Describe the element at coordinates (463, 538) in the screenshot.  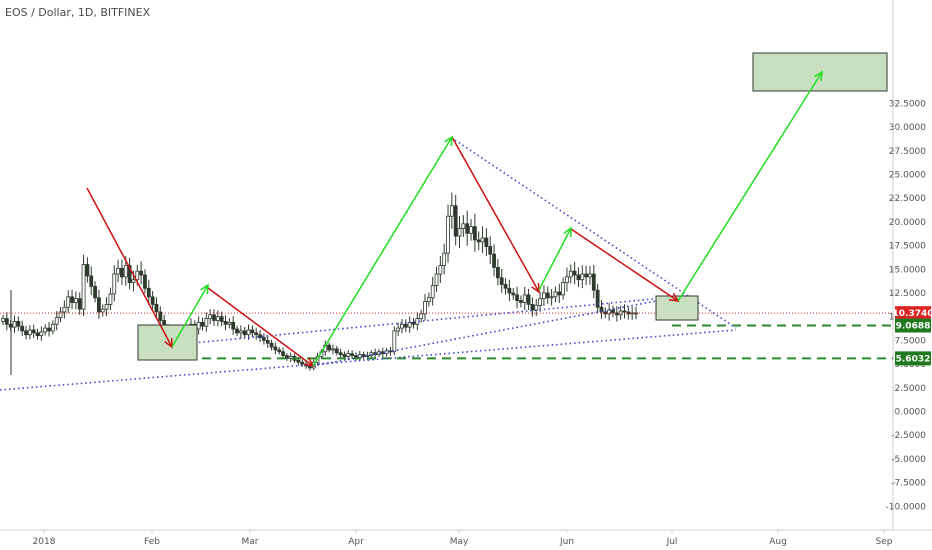
I see `x-axis: 2018 Feb Mar Apr May Jun Jul Aug Sep` at that location.